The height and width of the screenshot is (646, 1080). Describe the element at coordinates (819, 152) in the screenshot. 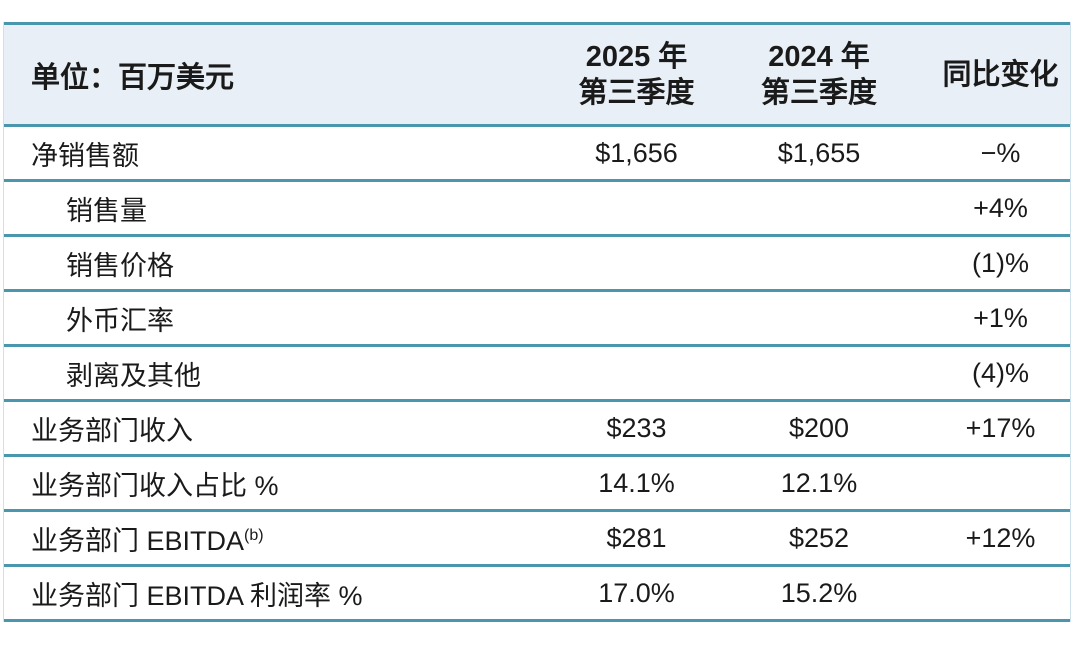

I see `value-q3-2024: $1,655` at that location.